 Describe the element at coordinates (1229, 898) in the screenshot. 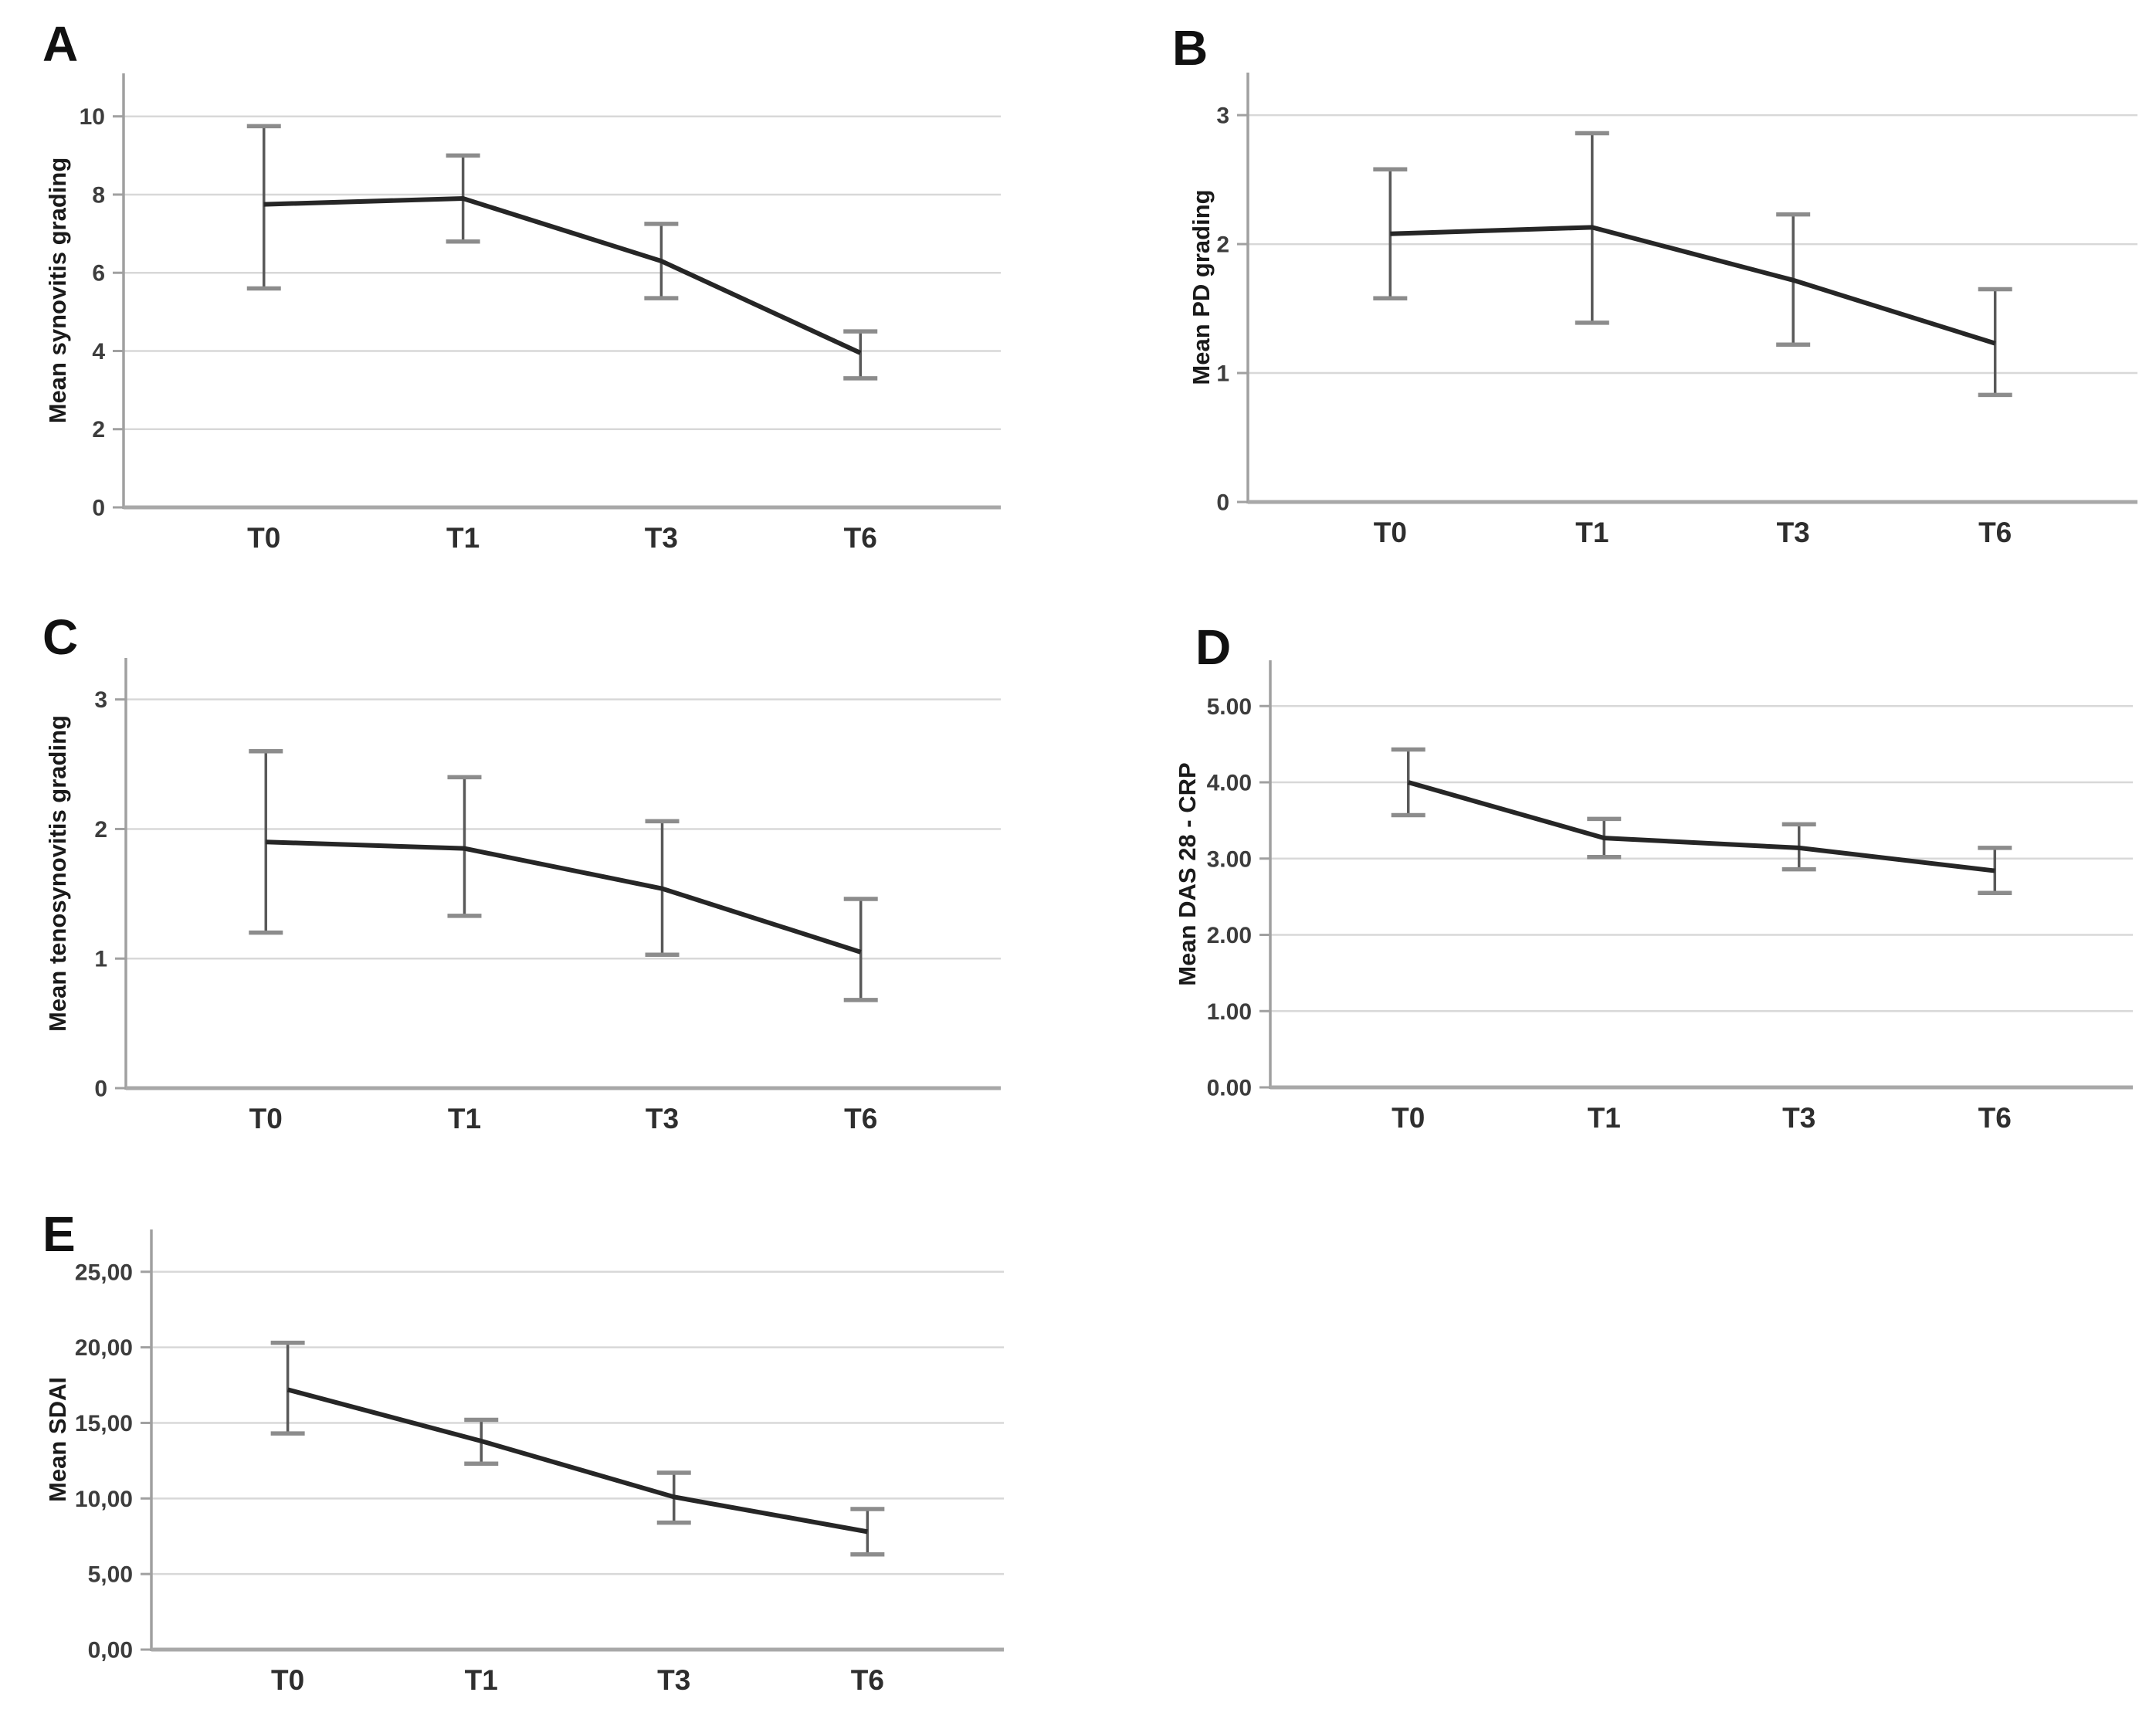

I see `y-tick-labels: 0.00 1.00 2.00 3.00 4.00 5.00` at that location.